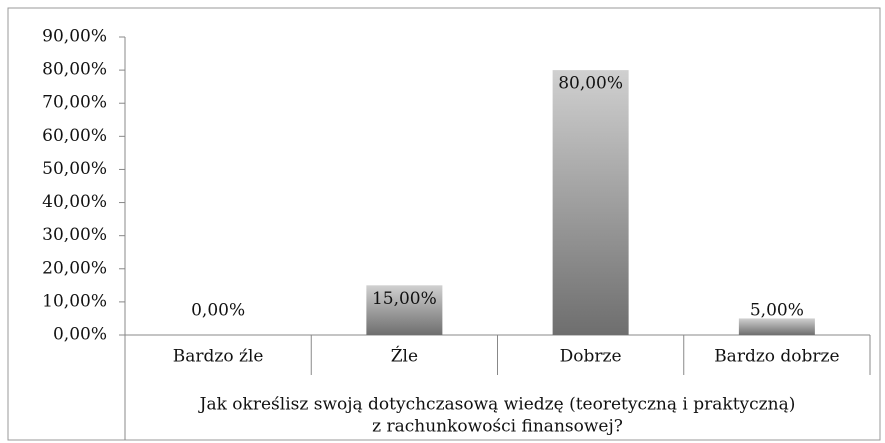 This screenshot has width=885, height=443. I want to click on y-tick-label: 10,00%, so click(74, 301).